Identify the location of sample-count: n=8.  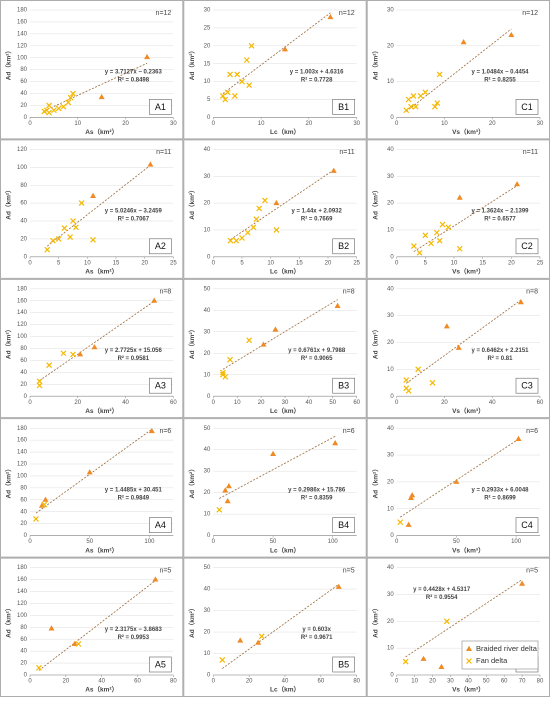
(532, 292).